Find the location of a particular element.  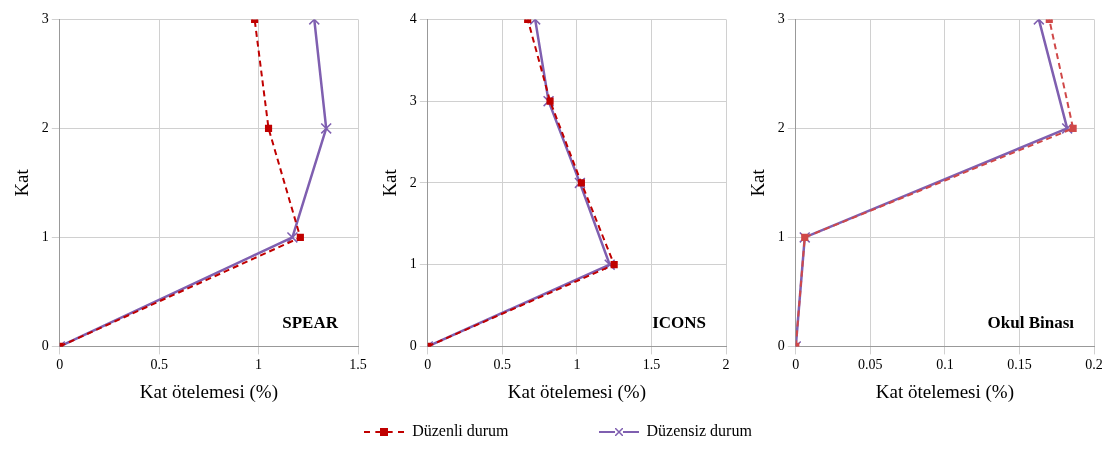

legend-label: Düzenli durum is located at coordinates (460, 430).